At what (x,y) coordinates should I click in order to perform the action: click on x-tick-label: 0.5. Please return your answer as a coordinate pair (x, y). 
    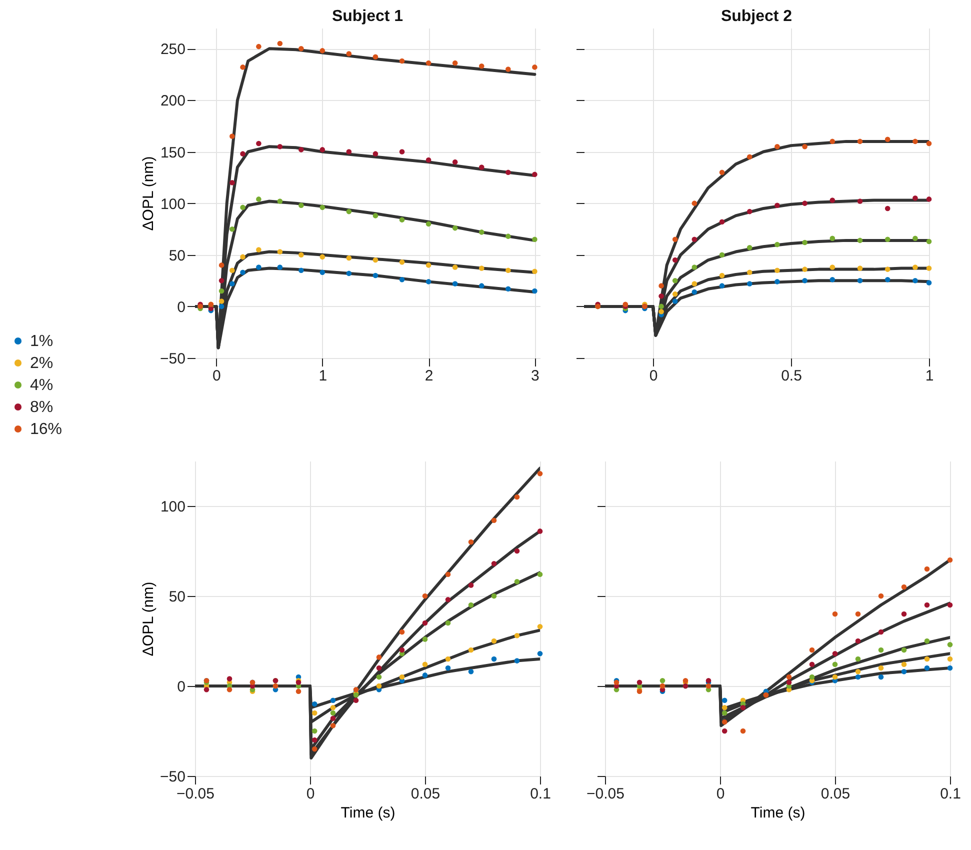
    Looking at the image, I should click on (791, 376).